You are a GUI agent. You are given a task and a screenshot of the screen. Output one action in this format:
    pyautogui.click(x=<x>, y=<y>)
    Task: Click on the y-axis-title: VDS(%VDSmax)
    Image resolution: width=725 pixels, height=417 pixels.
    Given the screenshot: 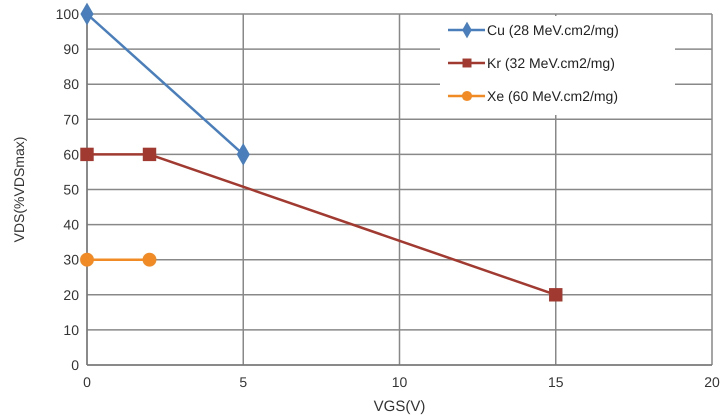 What is the action you would take?
    pyautogui.click(x=19, y=189)
    